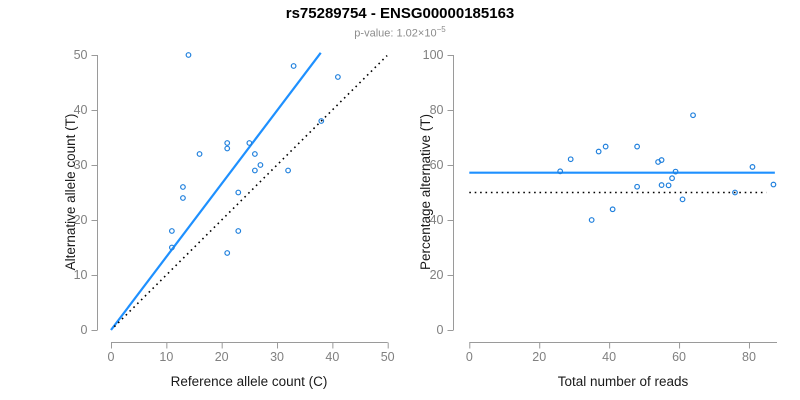  I want to click on y-tick-label: 10, so click(81, 275).